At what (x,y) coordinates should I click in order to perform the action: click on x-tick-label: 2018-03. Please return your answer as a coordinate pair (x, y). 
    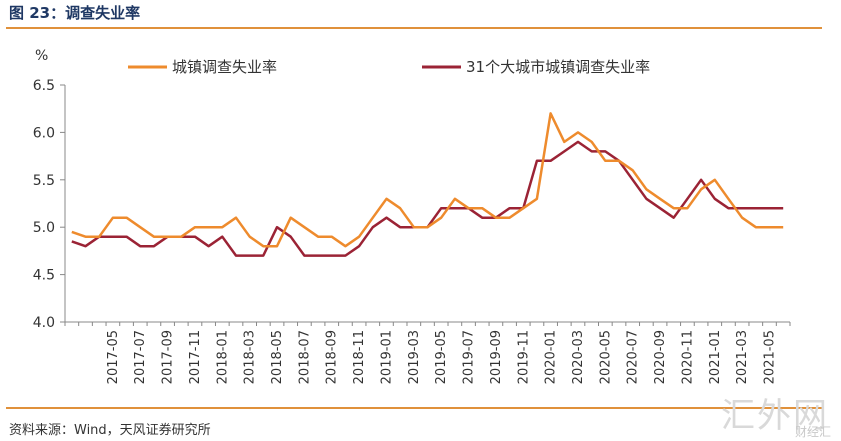
    Looking at the image, I should click on (250, 357).